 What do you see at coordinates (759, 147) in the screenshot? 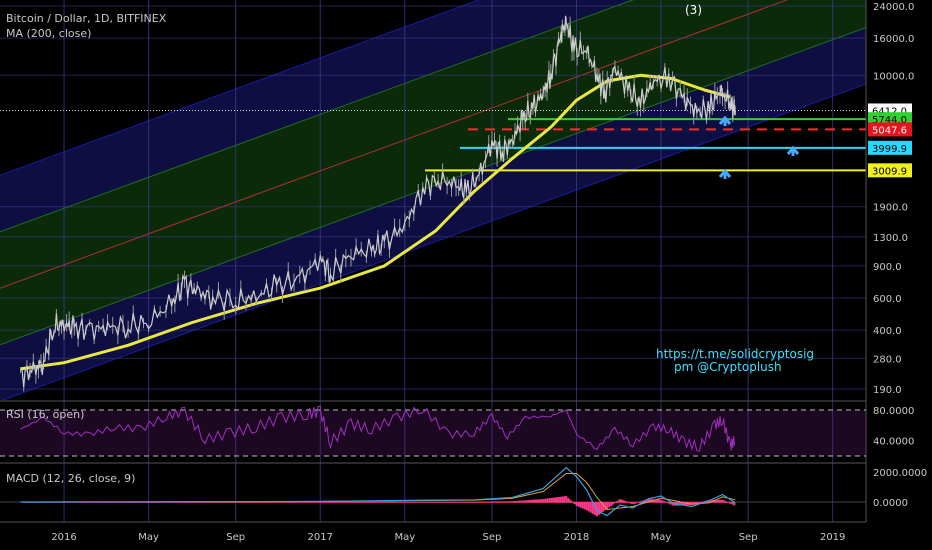
I see `support-arrows` at bounding box center [759, 147].